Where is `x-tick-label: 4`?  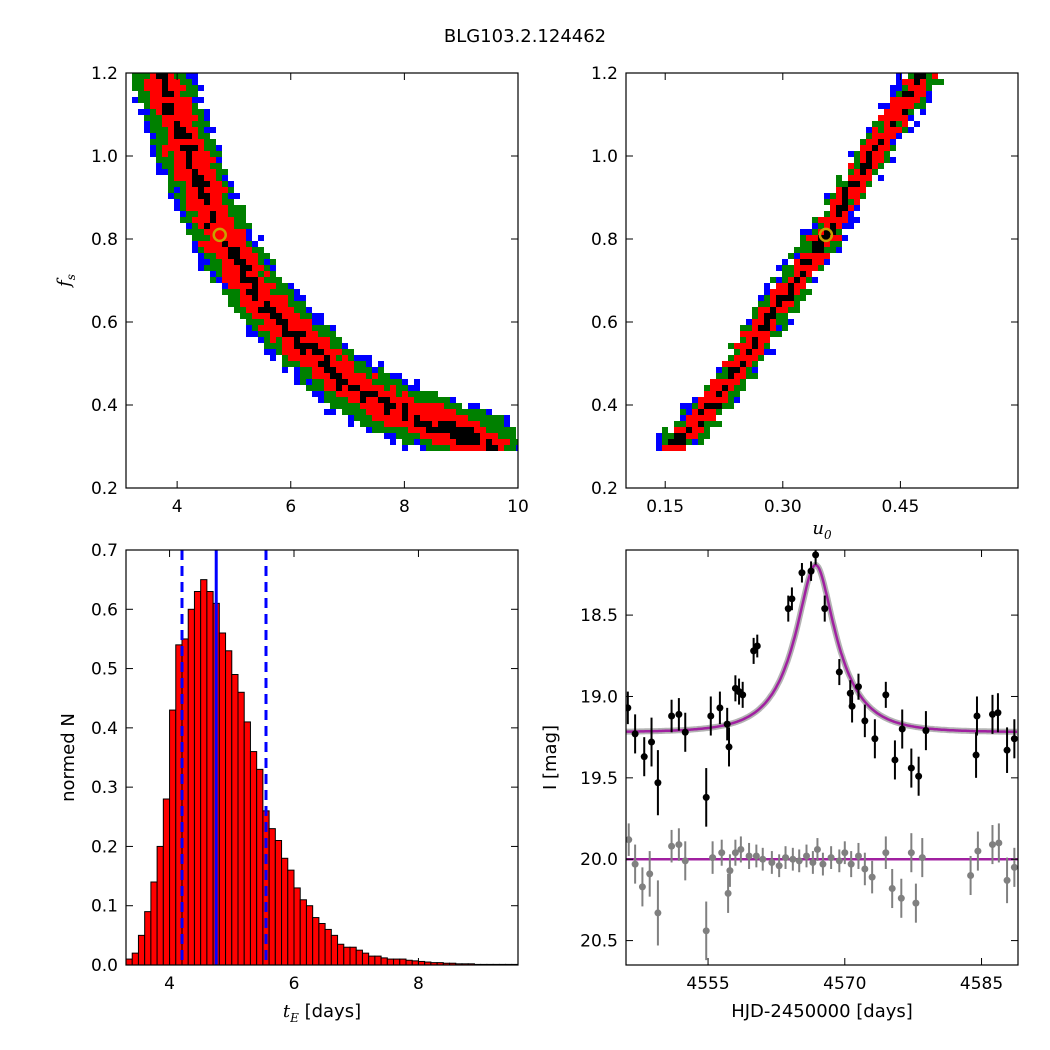
x-tick-label: 4 is located at coordinates (169, 984).